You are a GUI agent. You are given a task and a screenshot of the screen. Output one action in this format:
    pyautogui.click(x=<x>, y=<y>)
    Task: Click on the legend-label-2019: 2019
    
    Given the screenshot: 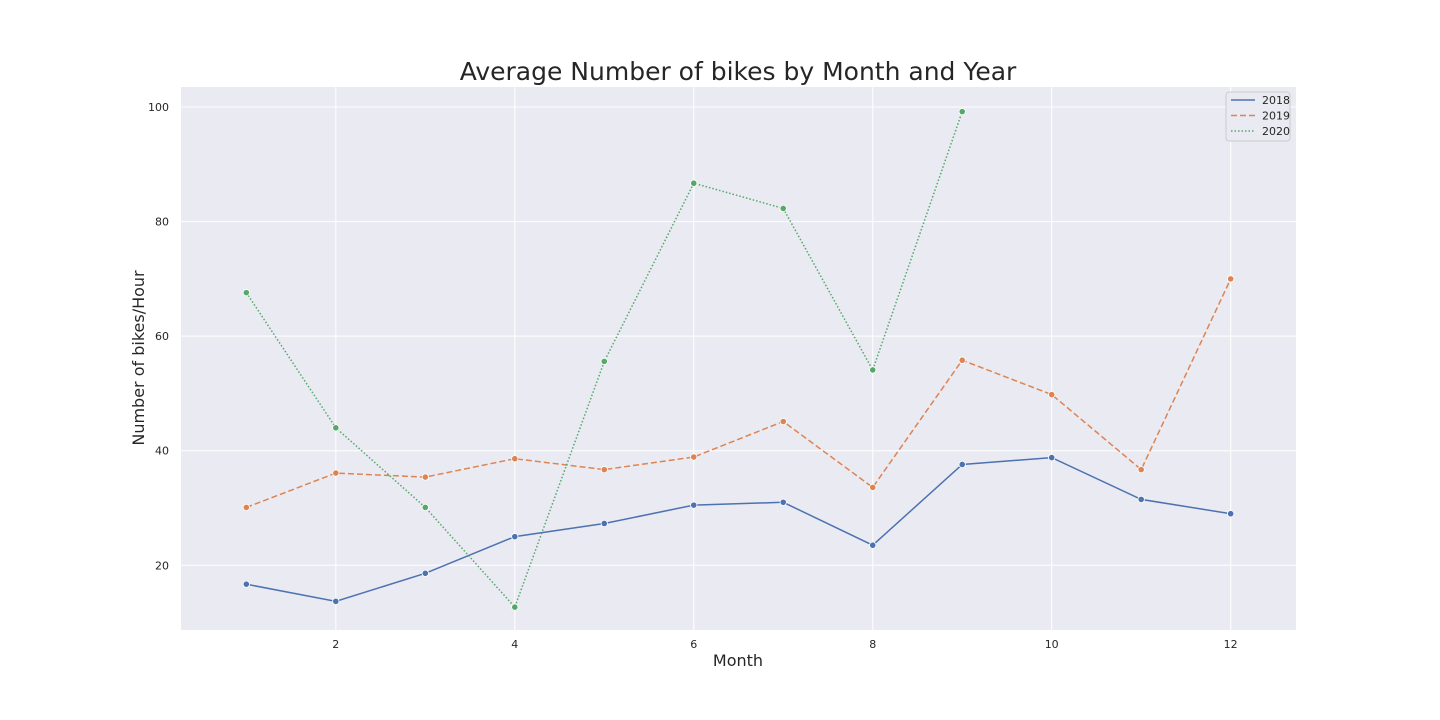 What is the action you would take?
    pyautogui.click(x=1276, y=116)
    